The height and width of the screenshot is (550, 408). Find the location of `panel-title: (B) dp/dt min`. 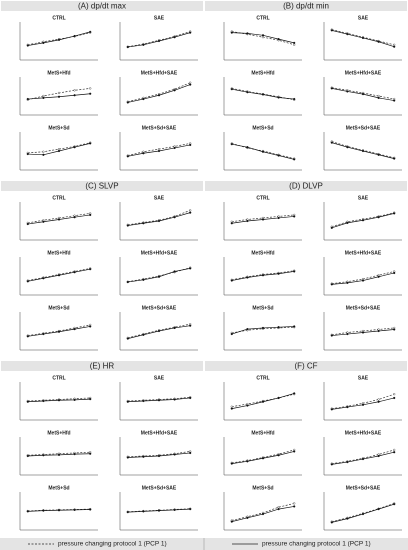

panel-title: (B) dp/dt min is located at coordinates (306, 6).